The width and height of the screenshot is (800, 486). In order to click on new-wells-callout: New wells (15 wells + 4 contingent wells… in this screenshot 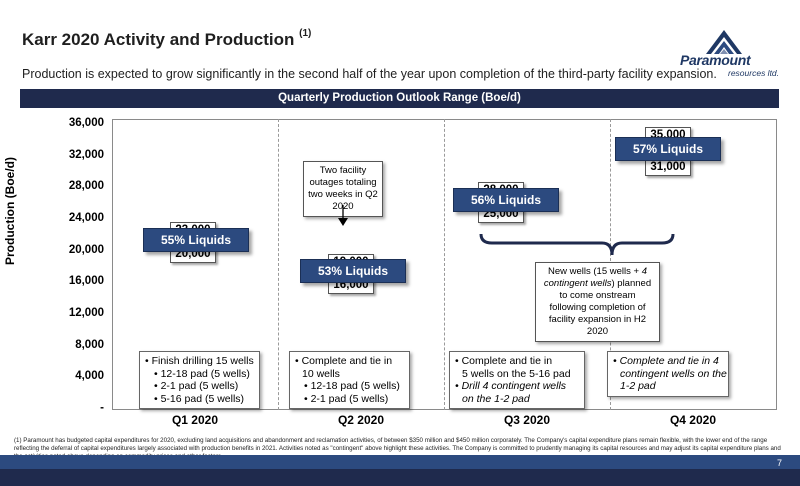, I will do `click(597, 302)`.